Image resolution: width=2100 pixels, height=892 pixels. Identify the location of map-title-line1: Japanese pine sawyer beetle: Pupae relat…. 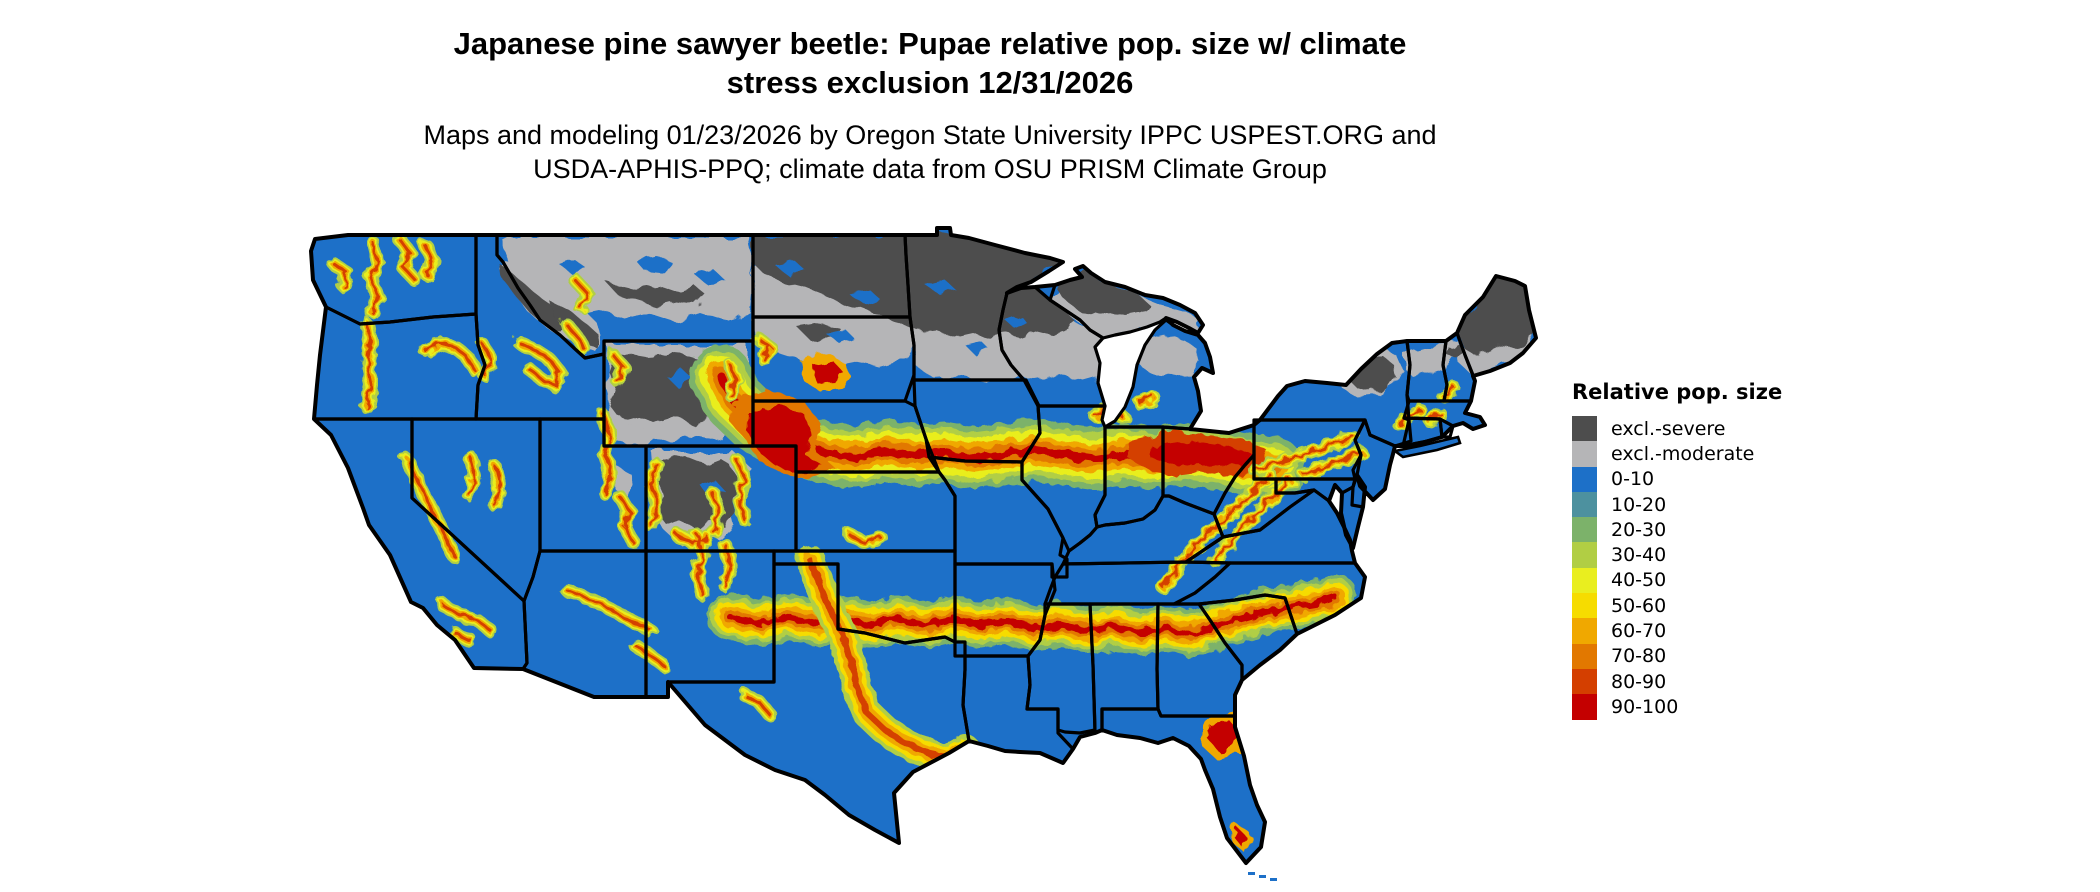
(930, 43).